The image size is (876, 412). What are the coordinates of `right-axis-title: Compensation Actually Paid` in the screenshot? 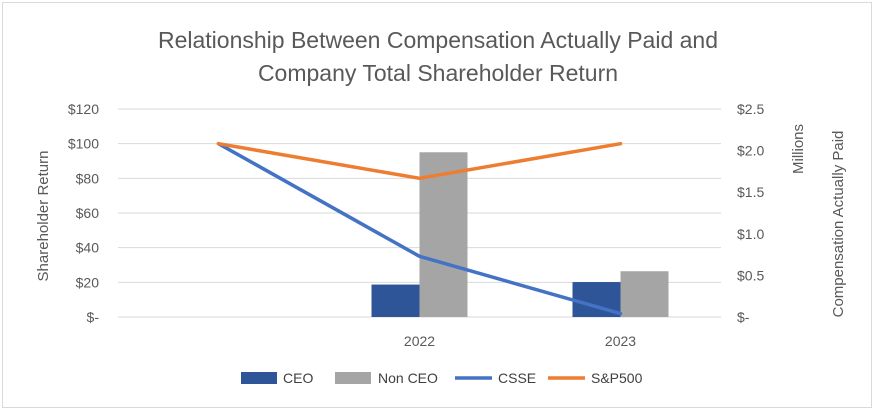 It's located at (838, 224).